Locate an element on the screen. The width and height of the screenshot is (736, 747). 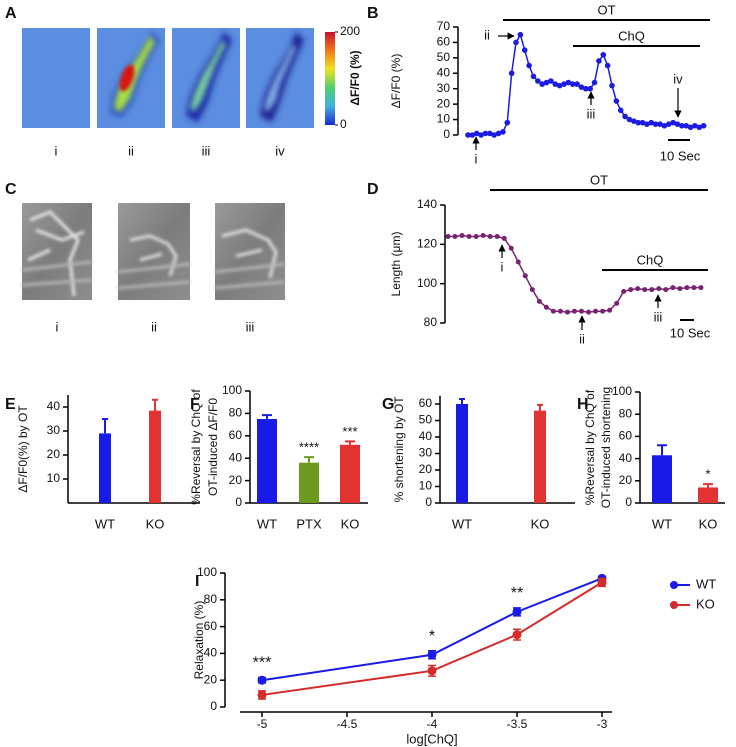
significance: **** is located at coordinates (309, 447).